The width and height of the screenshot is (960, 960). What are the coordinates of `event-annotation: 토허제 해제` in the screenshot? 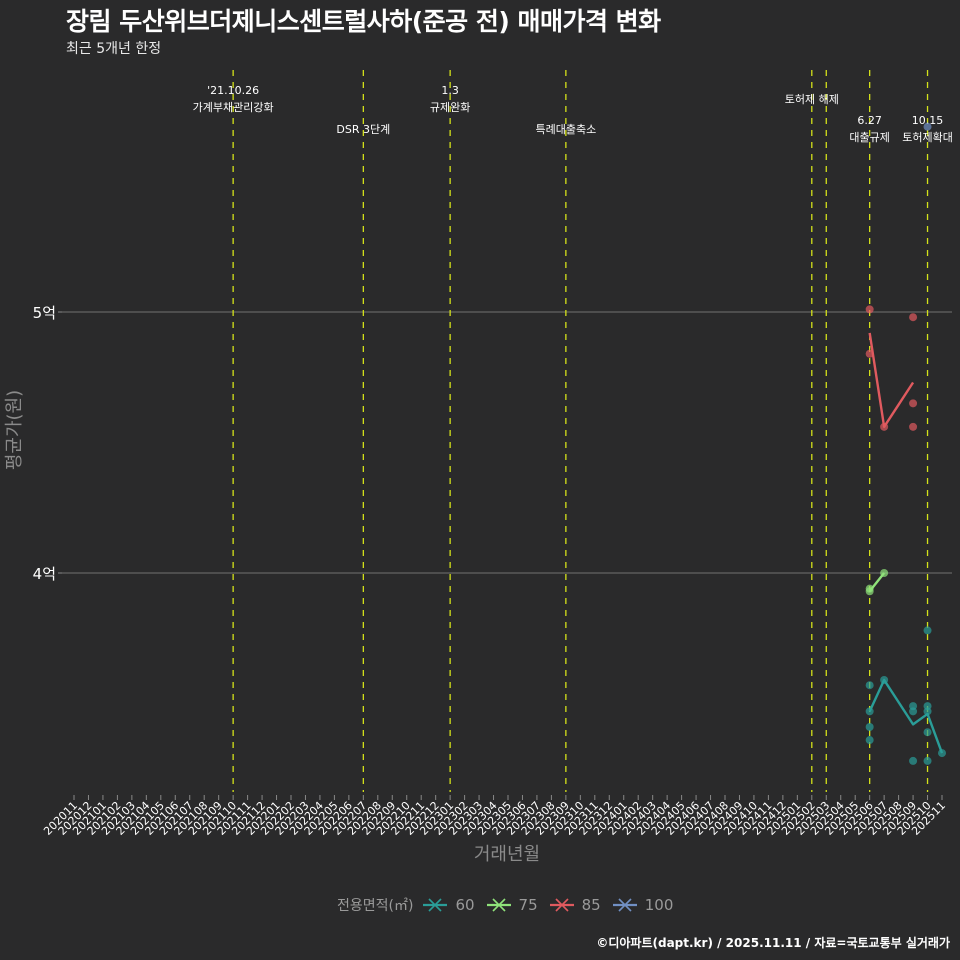 It's located at (812, 99).